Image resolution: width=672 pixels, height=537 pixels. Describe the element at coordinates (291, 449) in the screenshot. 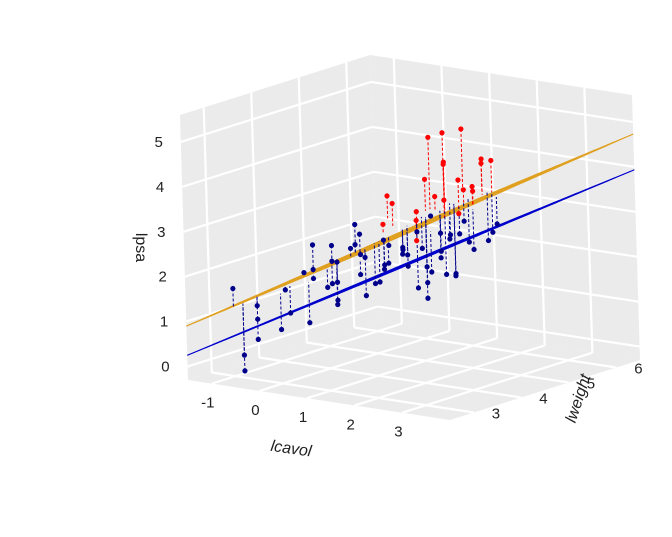

I see `x-axis-title: lcavol` at that location.